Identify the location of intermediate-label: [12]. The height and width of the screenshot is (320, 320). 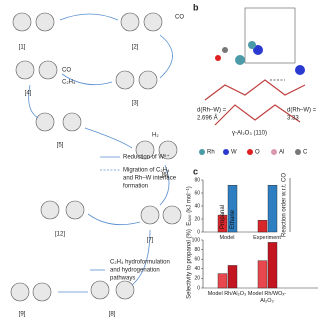
(60, 235).